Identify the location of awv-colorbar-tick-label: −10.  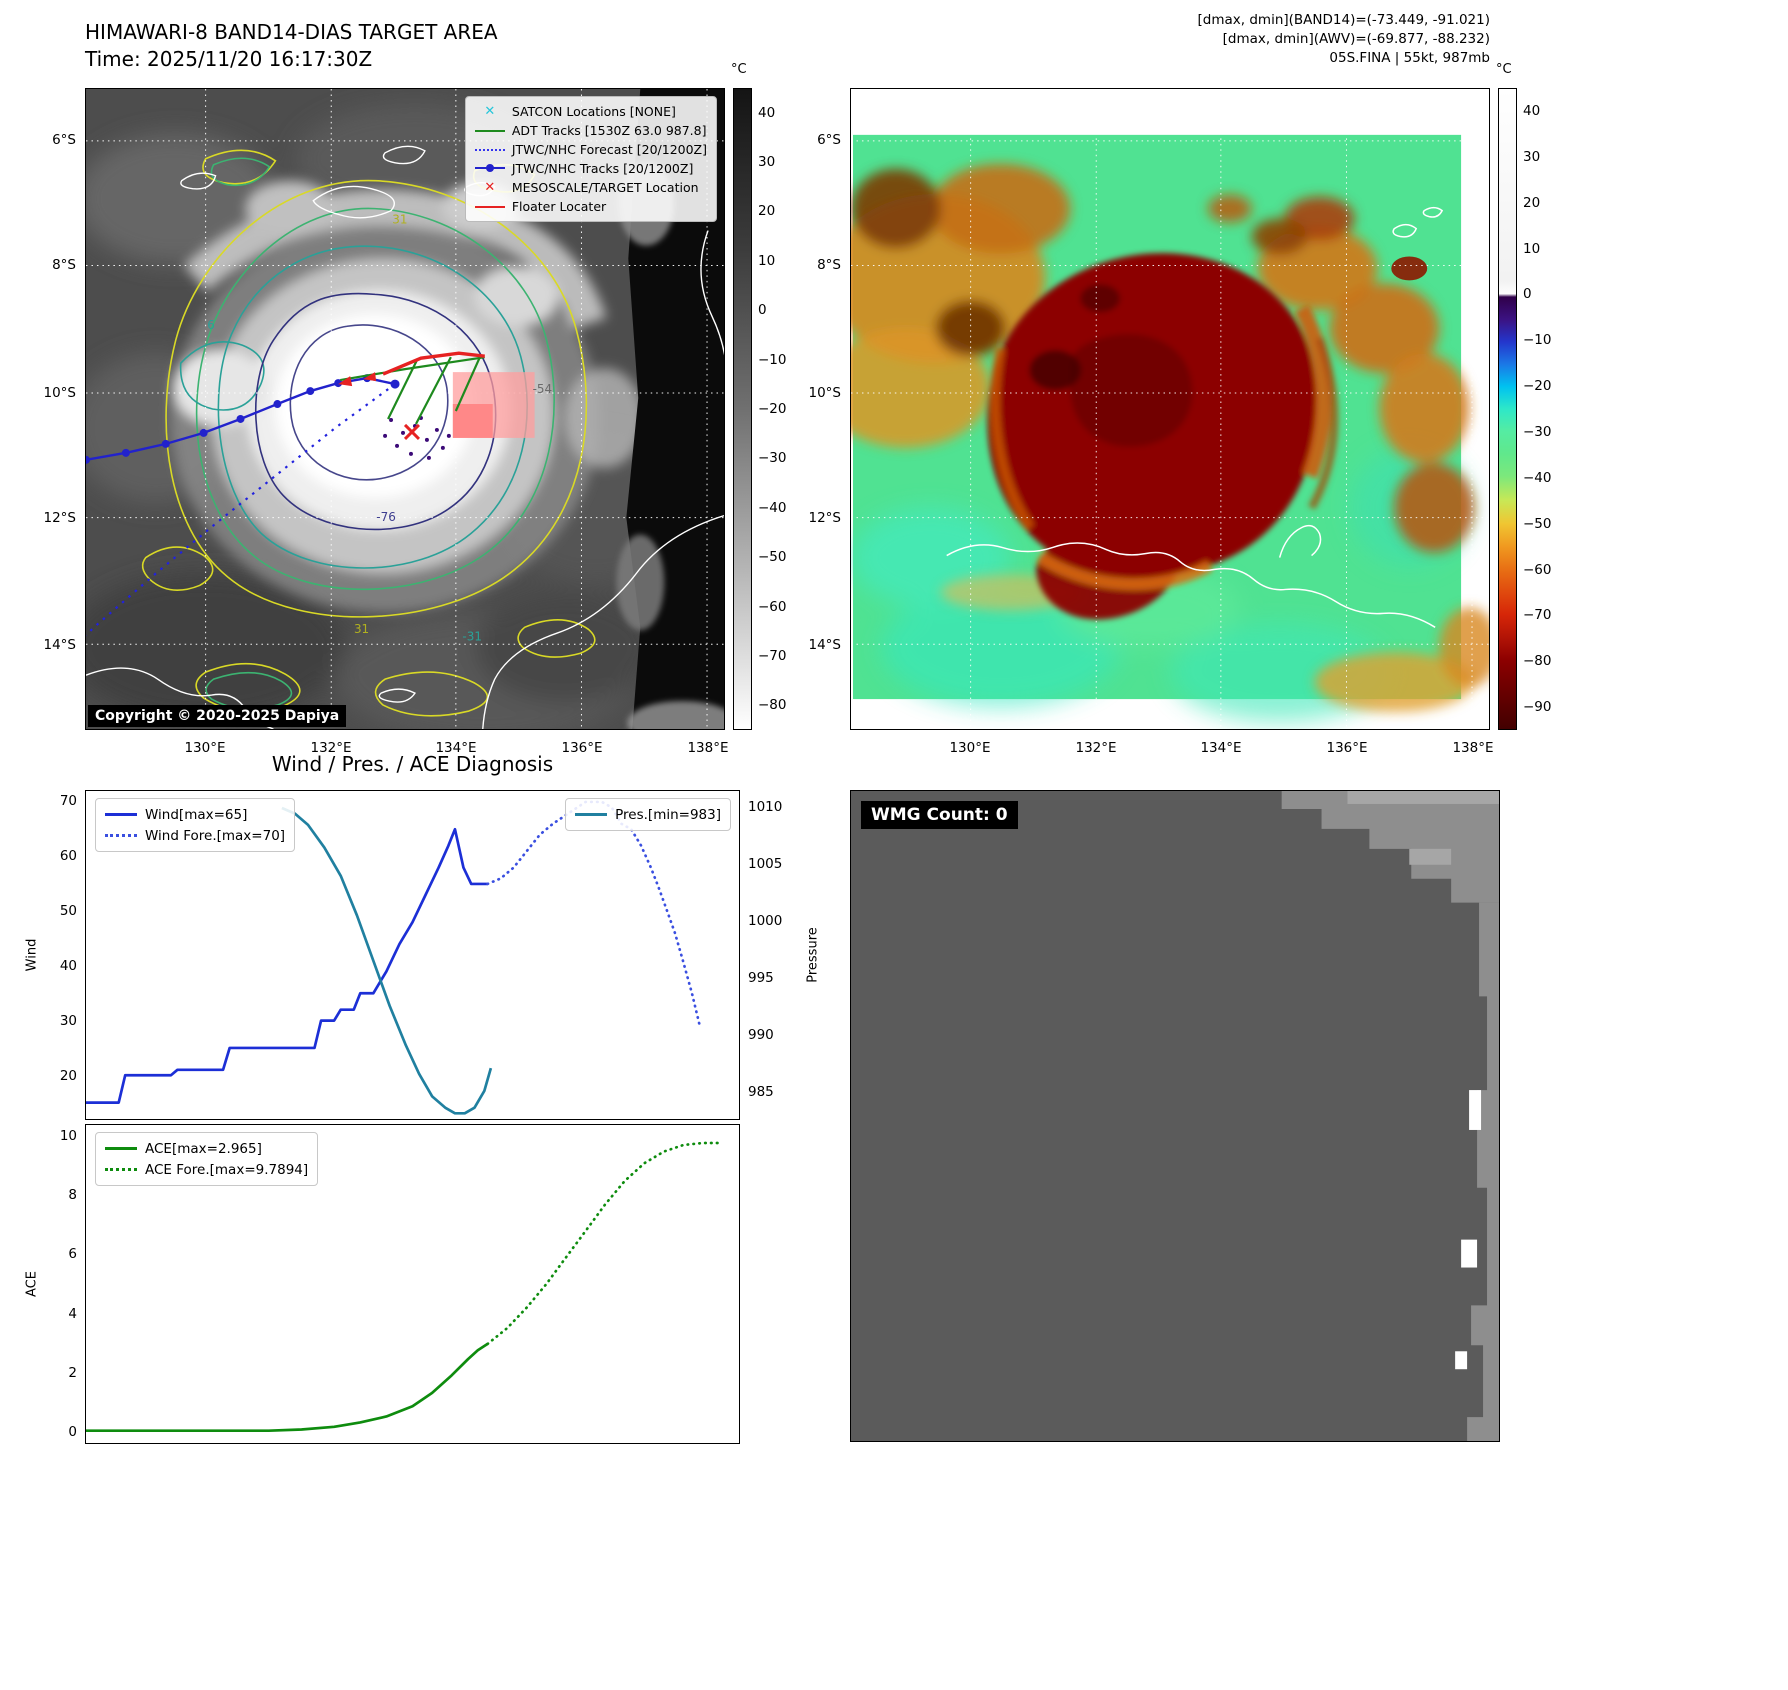
(1537, 340).